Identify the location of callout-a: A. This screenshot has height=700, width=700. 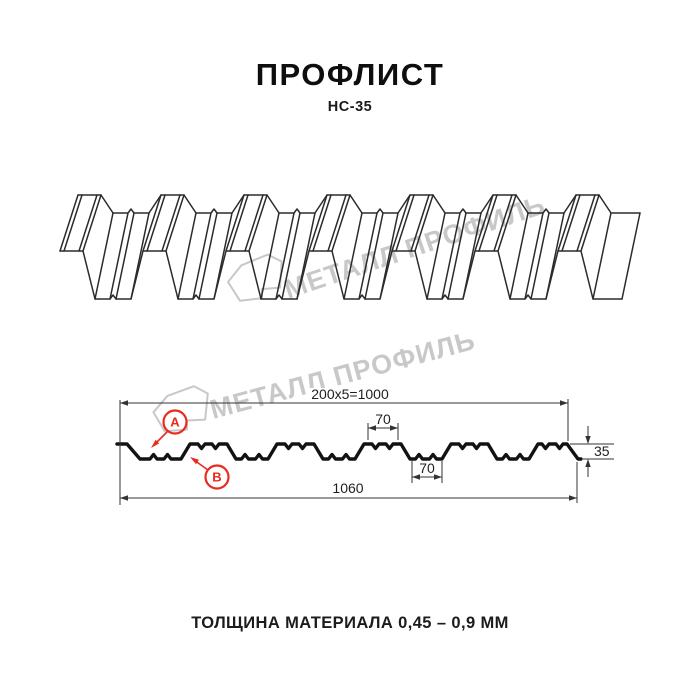
(169, 428).